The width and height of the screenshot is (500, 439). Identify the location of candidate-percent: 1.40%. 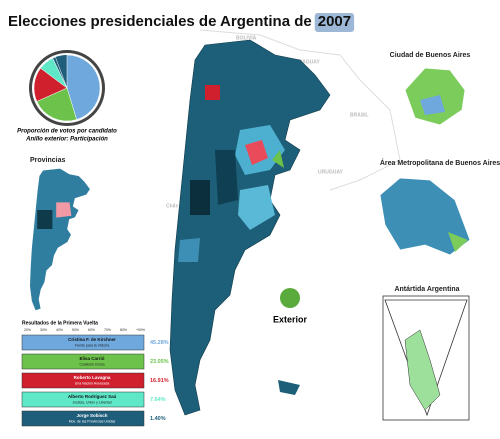
(158, 419).